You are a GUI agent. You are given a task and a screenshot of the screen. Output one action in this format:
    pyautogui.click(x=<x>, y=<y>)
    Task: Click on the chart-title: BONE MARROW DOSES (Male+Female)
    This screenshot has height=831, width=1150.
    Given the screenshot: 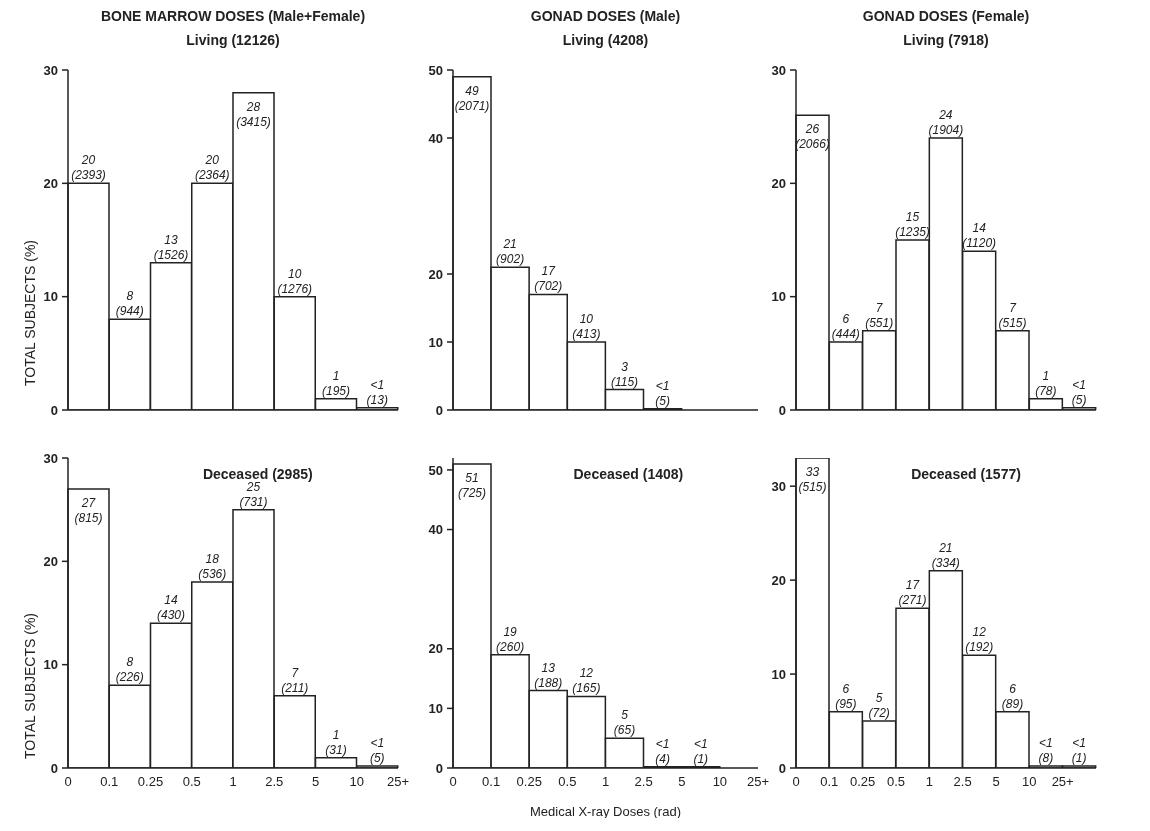 What is the action you would take?
    pyautogui.click(x=233, y=16)
    